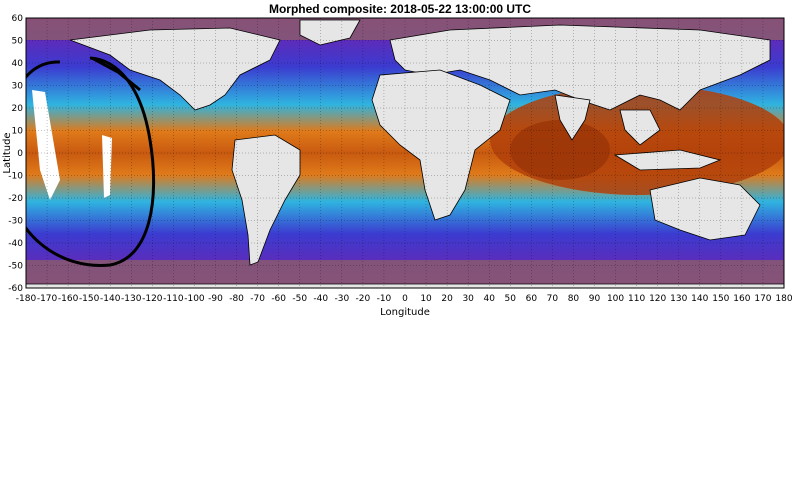  I want to click on y-tick-label: -50, so click(15, 267).